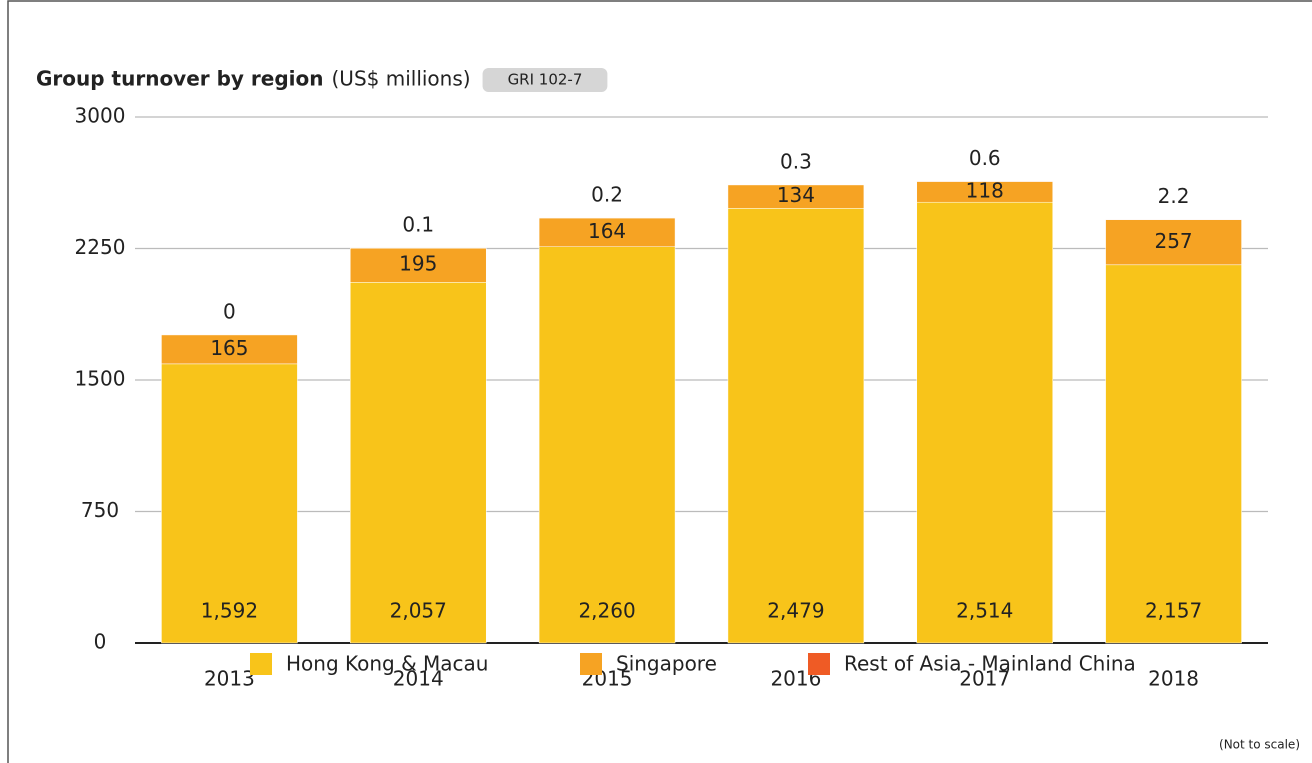 The width and height of the screenshot is (1312, 763). Describe the element at coordinates (180, 79) in the screenshot. I see `chart-title: Group turnover by region` at that location.